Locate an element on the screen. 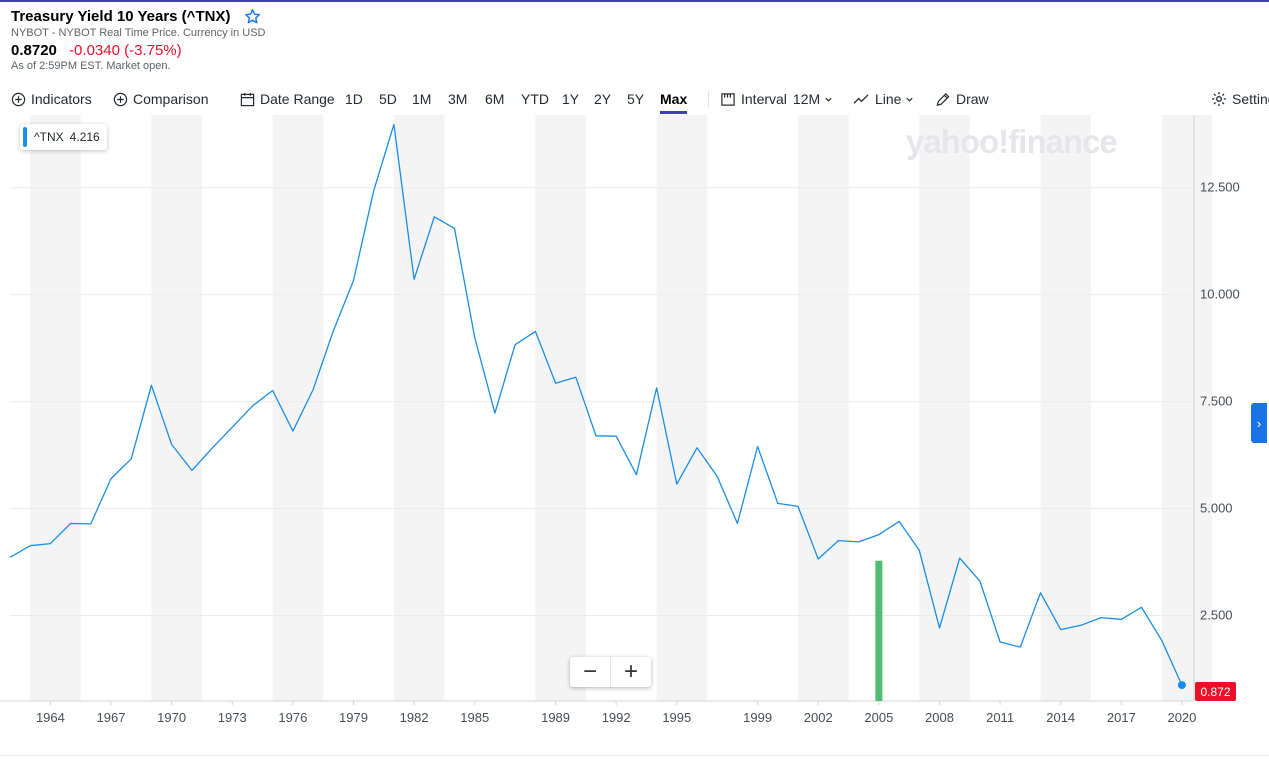 This screenshot has width=1269, height=759. draw-button: Draw is located at coordinates (962, 99).